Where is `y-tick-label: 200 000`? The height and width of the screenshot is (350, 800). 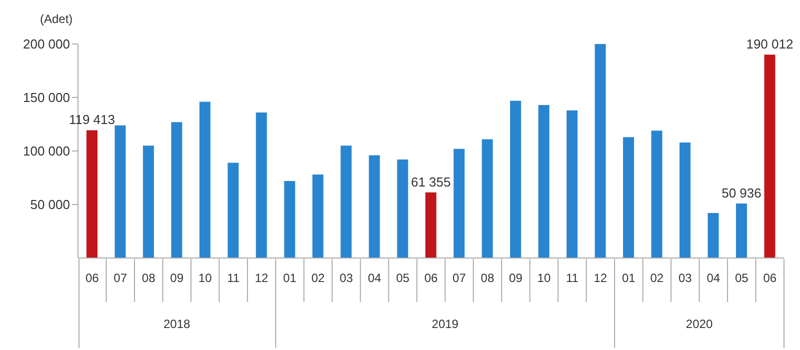
y-tick-label: 200 000 is located at coordinates (46, 44).